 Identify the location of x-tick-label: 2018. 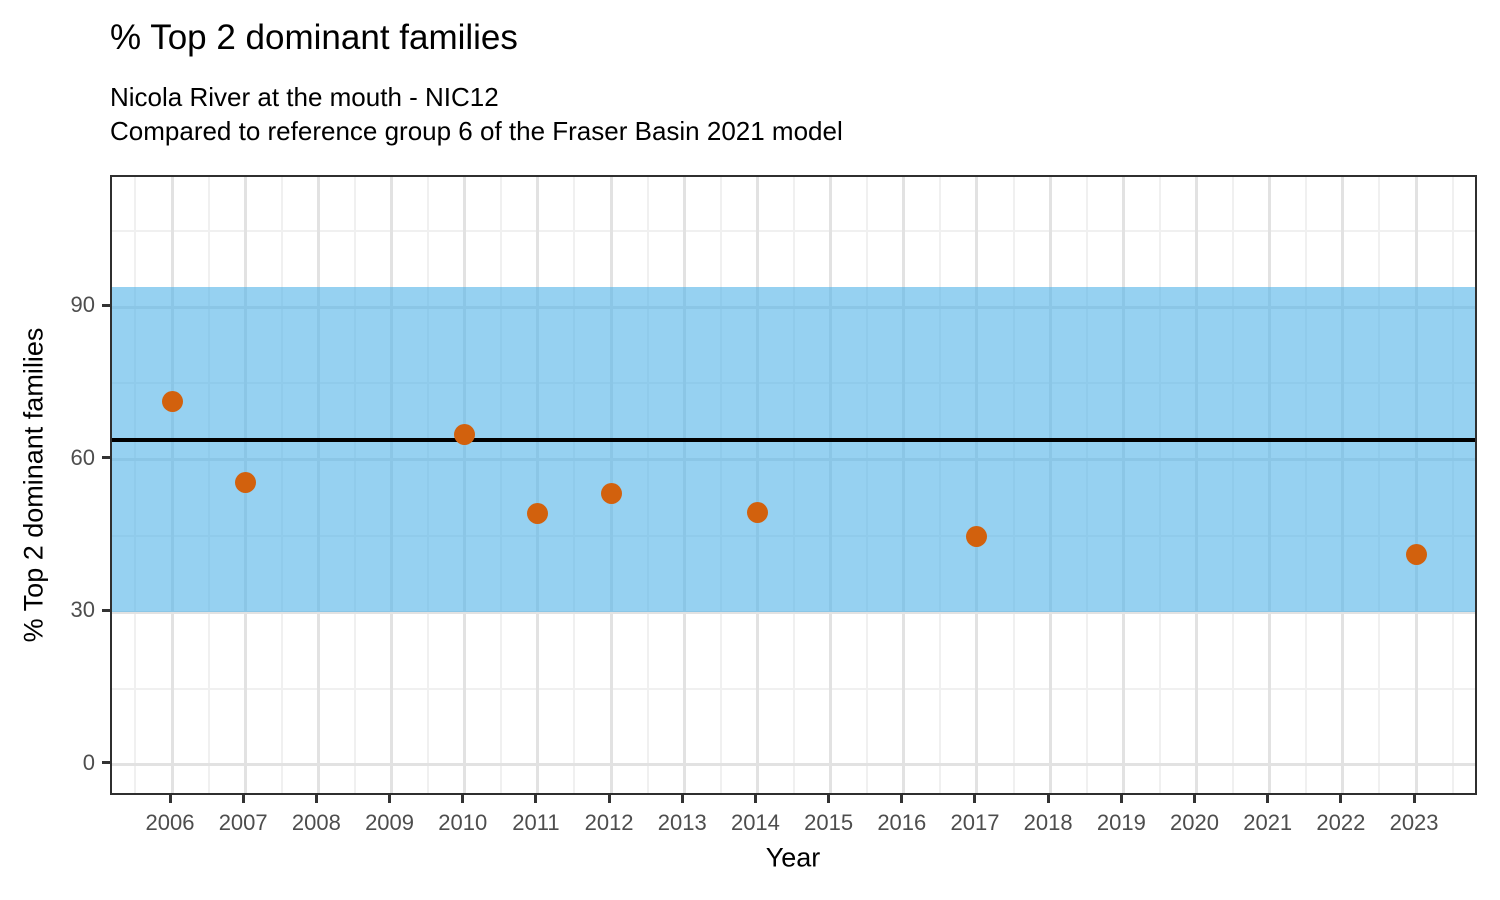
(1048, 822).